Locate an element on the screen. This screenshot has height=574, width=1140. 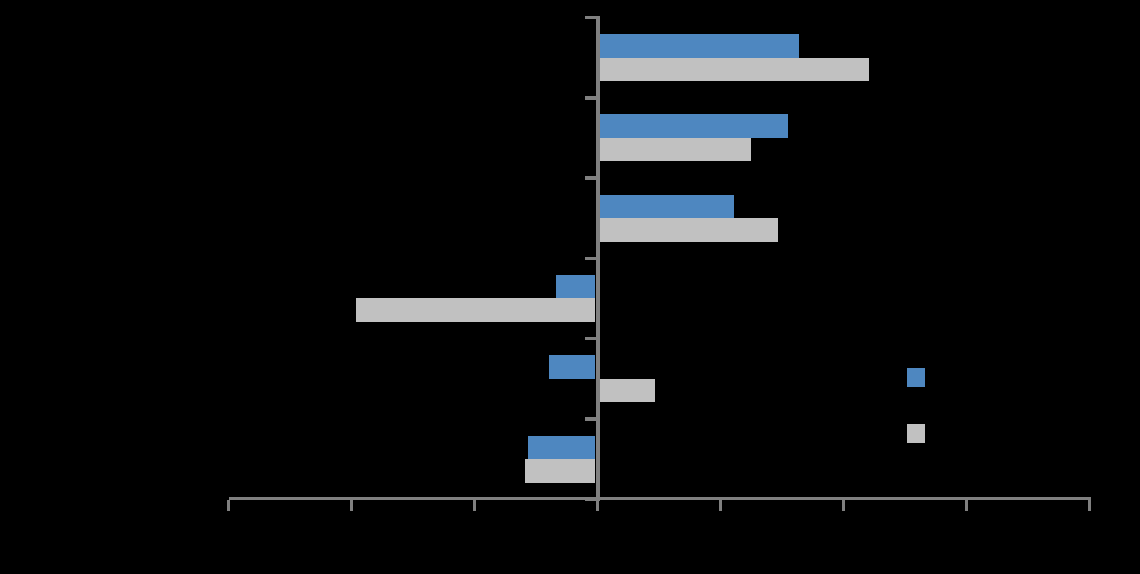
legend-swatch-gray-square is located at coordinates (916, 433).